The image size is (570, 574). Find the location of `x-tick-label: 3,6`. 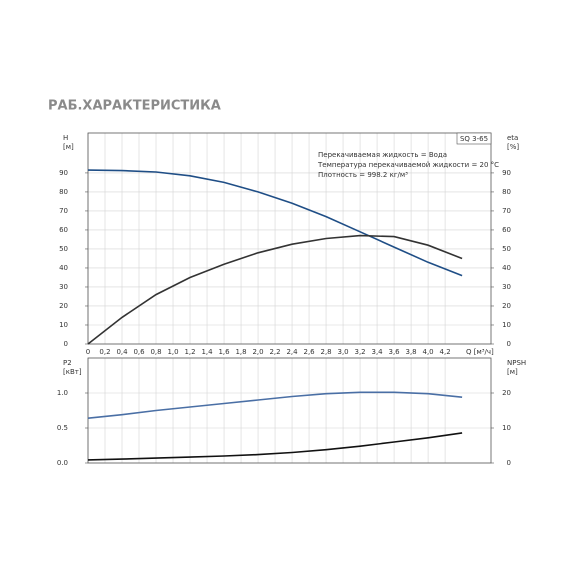

x-tick-label: 3,6 is located at coordinates (395, 352).